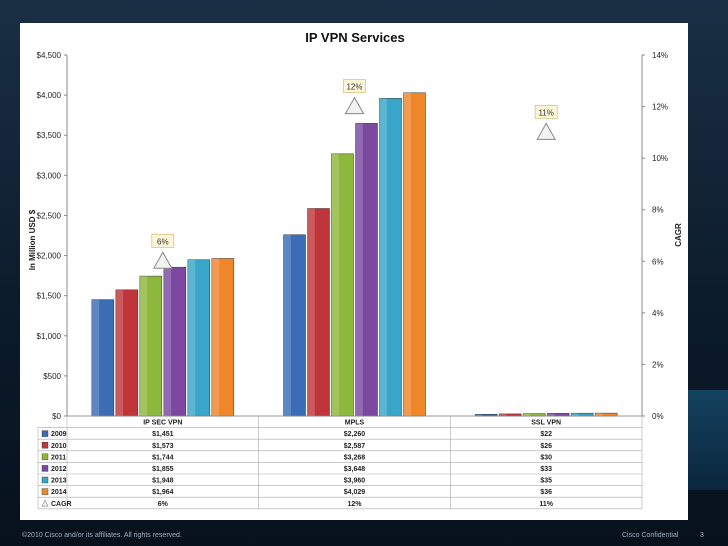 The width and height of the screenshot is (728, 546). I want to click on legend-swatch-2009, so click(45, 433).